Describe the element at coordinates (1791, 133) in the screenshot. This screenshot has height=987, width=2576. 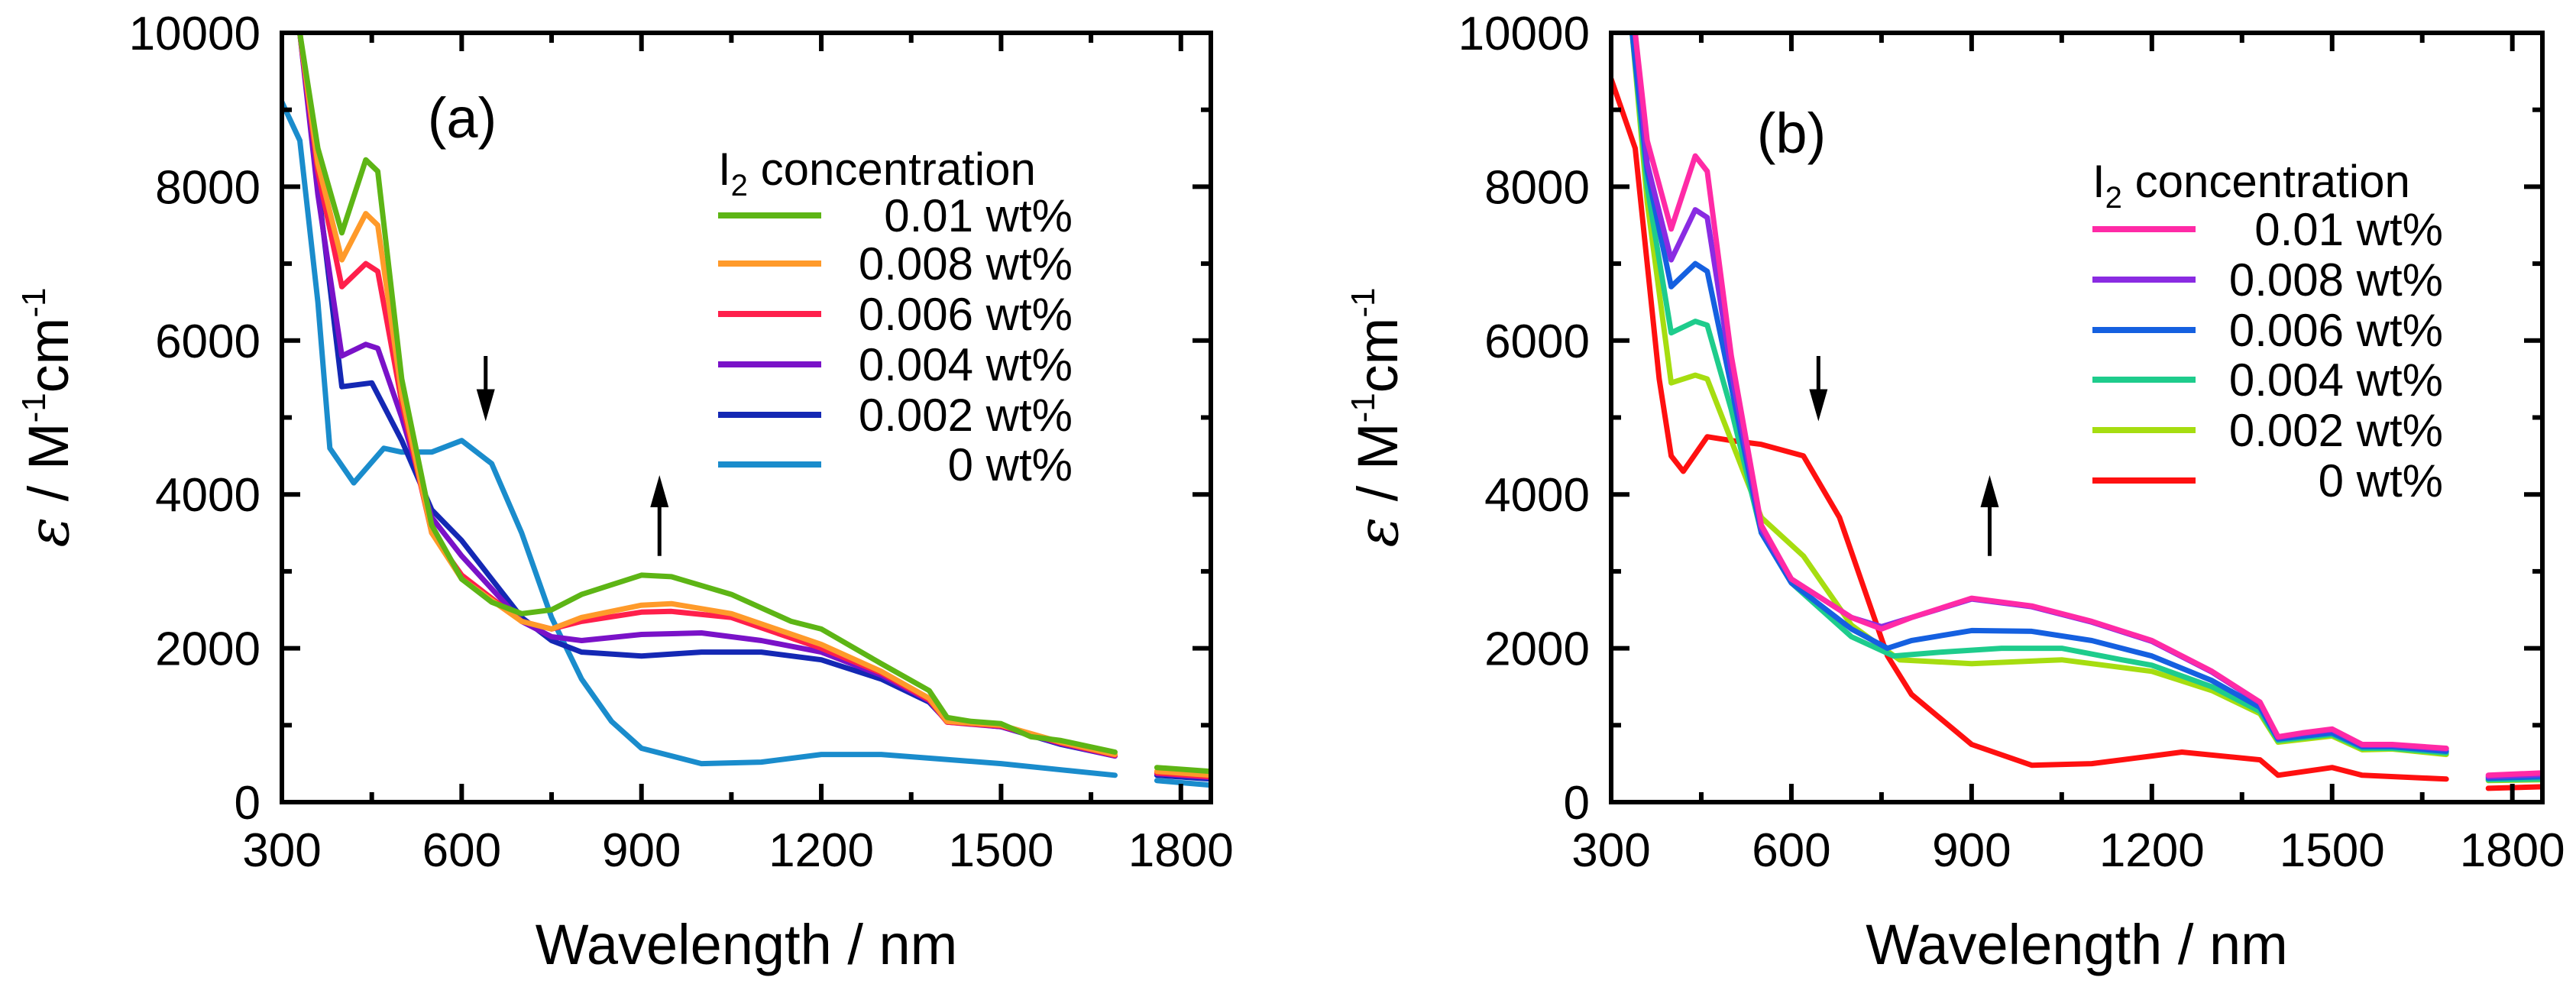
I see `panel-label: (b)` at that location.